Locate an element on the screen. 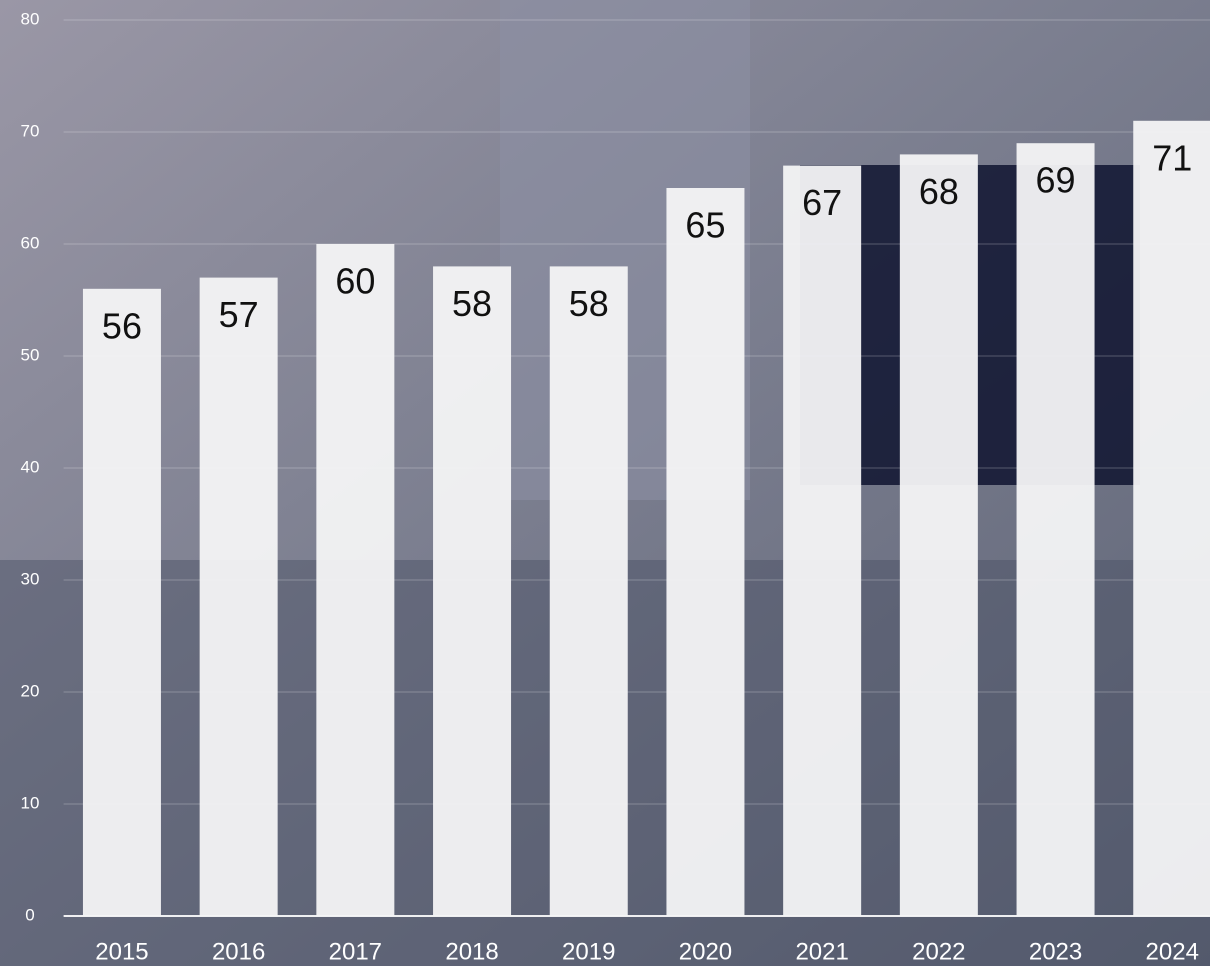  y-tick-label: 50 is located at coordinates (30, 354).